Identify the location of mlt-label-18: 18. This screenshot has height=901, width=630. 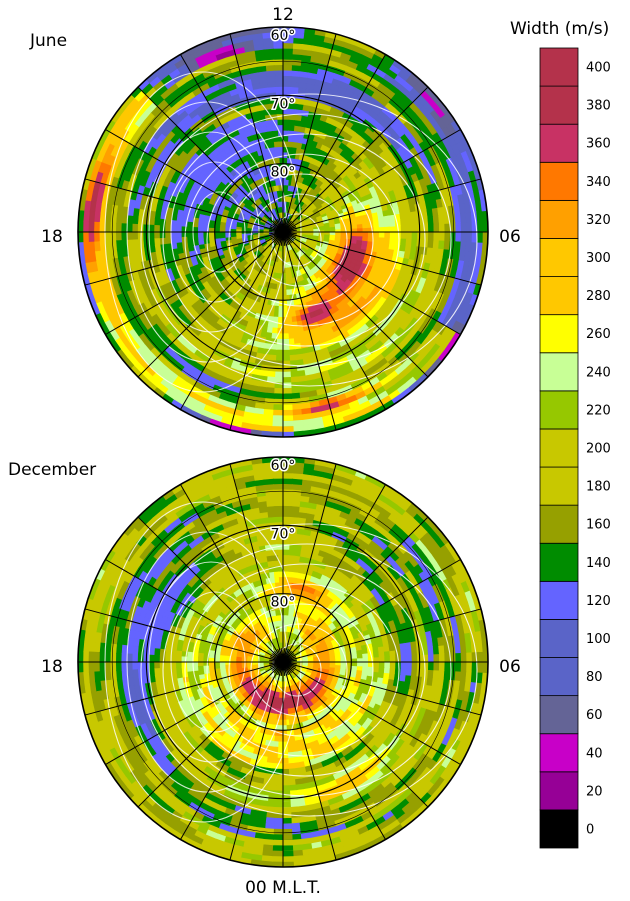
(52, 237).